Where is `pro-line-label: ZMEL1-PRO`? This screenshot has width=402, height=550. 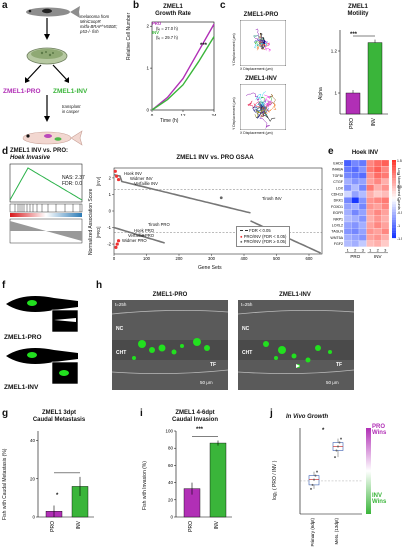 pro-line-label: ZMEL1-PRO is located at coordinates (22, 91).